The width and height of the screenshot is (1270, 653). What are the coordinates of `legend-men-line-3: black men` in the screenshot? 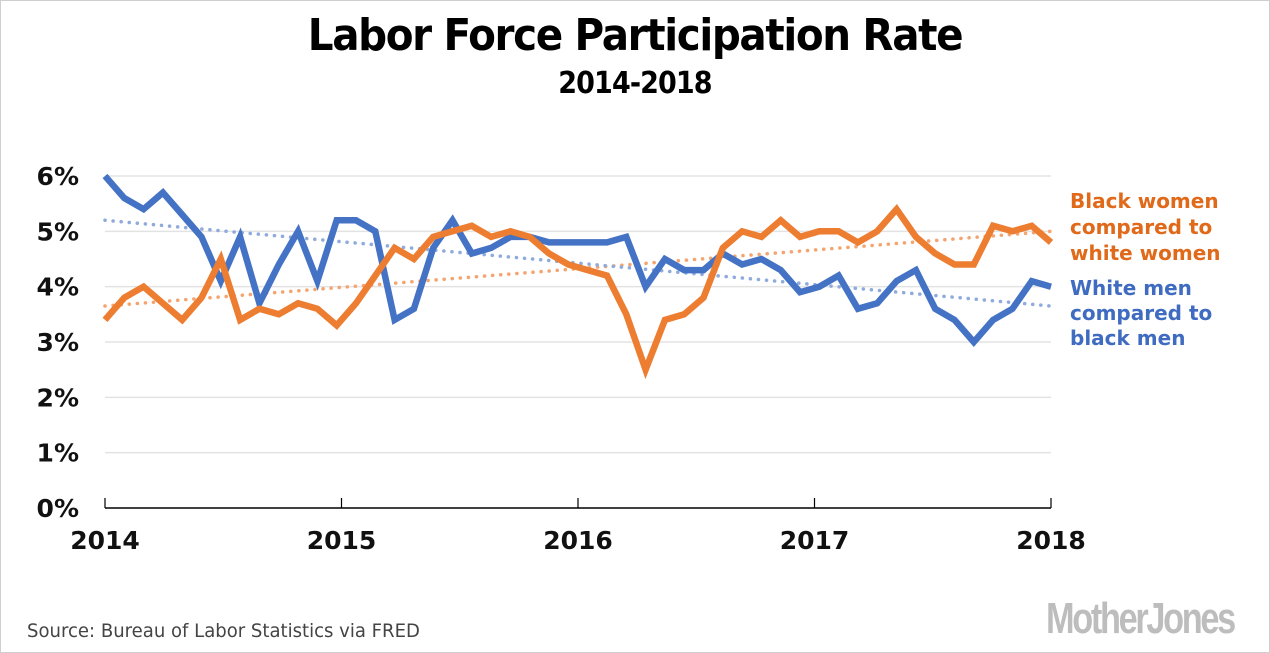 It's located at (1127, 338).